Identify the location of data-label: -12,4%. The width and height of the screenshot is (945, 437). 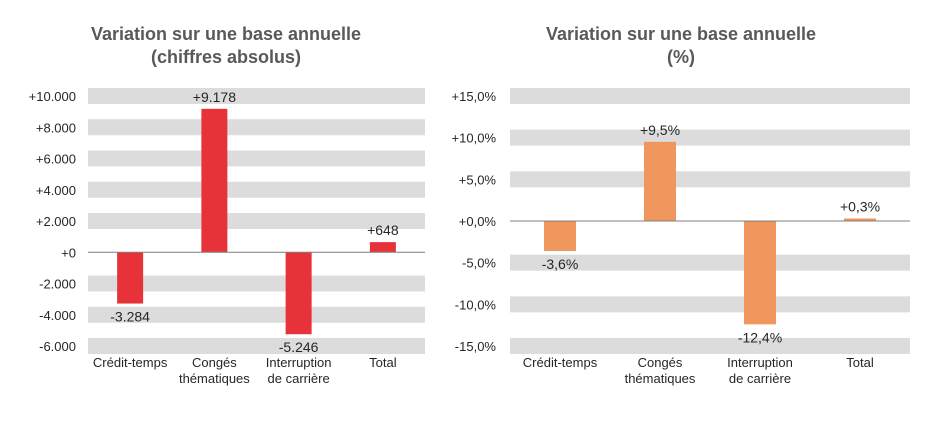
(760, 337).